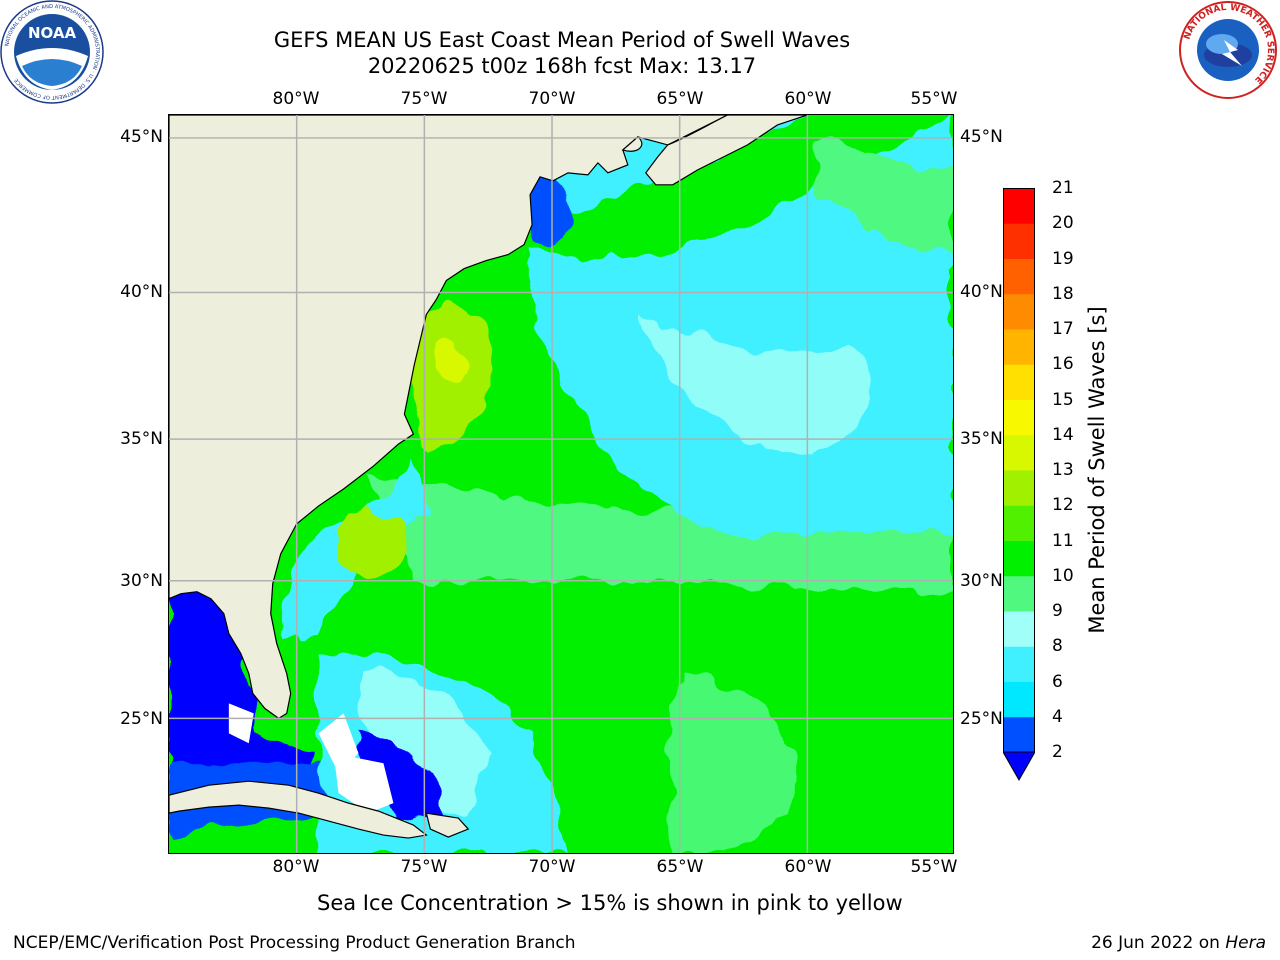  Describe the element at coordinates (981, 439) in the screenshot. I see `lat-label-right: 35°N` at that location.